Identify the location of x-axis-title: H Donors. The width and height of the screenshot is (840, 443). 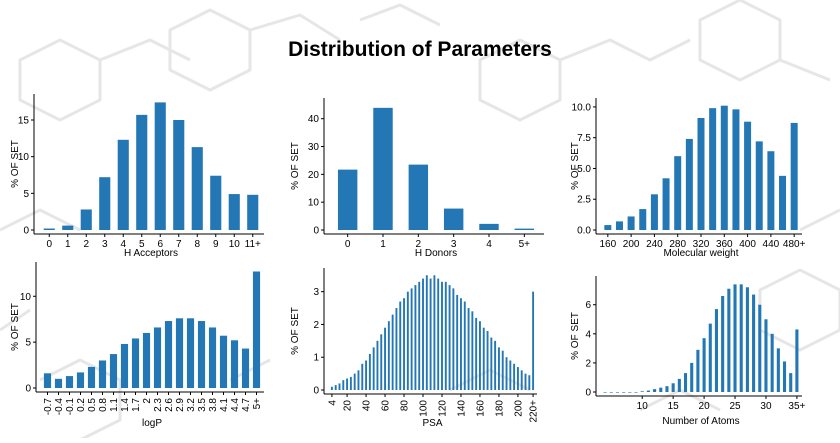
(436, 253).